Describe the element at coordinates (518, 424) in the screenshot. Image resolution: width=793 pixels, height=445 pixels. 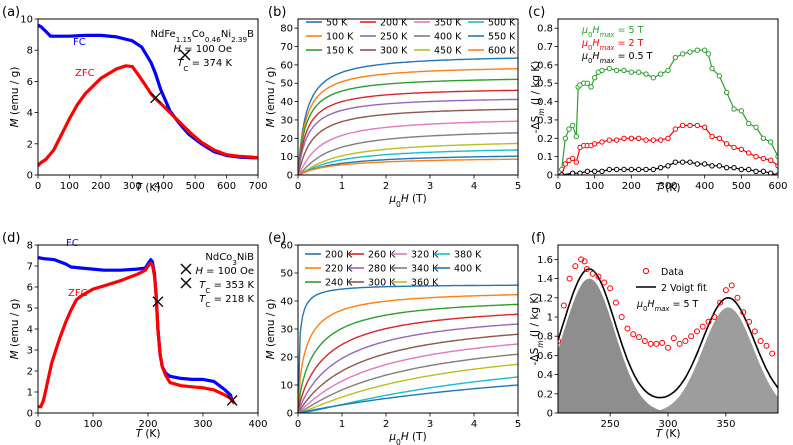
I see `x-tick-label: 5` at that location.